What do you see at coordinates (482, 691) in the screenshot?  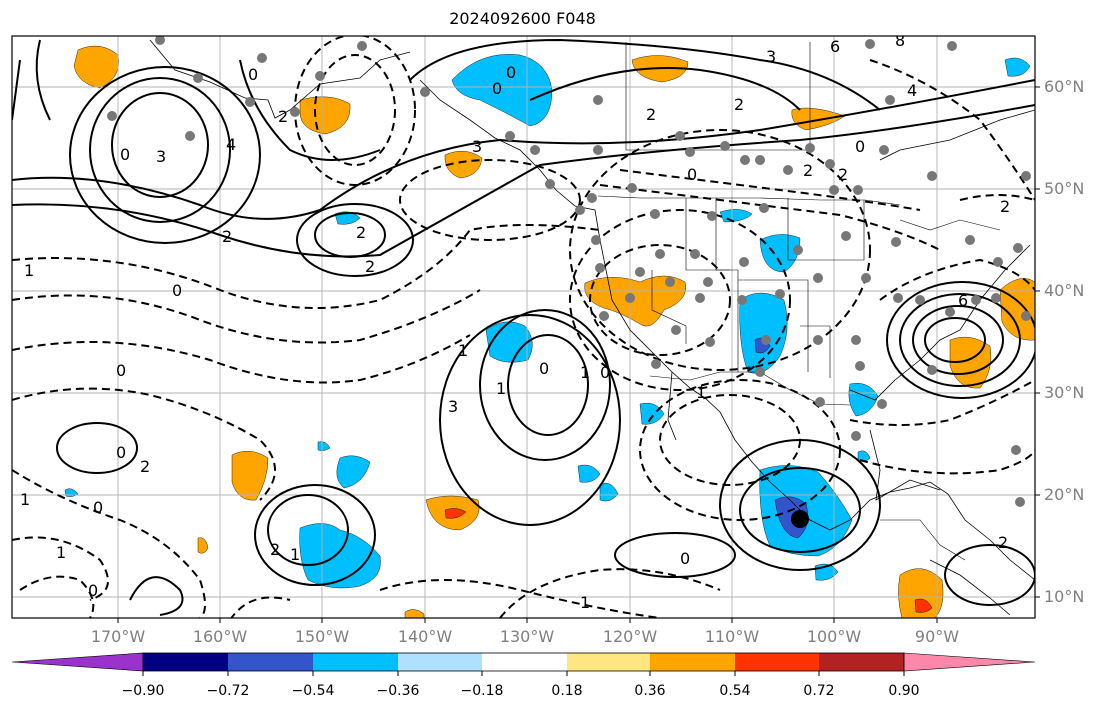 I see `colorbar-tick-label: −0.18` at bounding box center [482, 691].